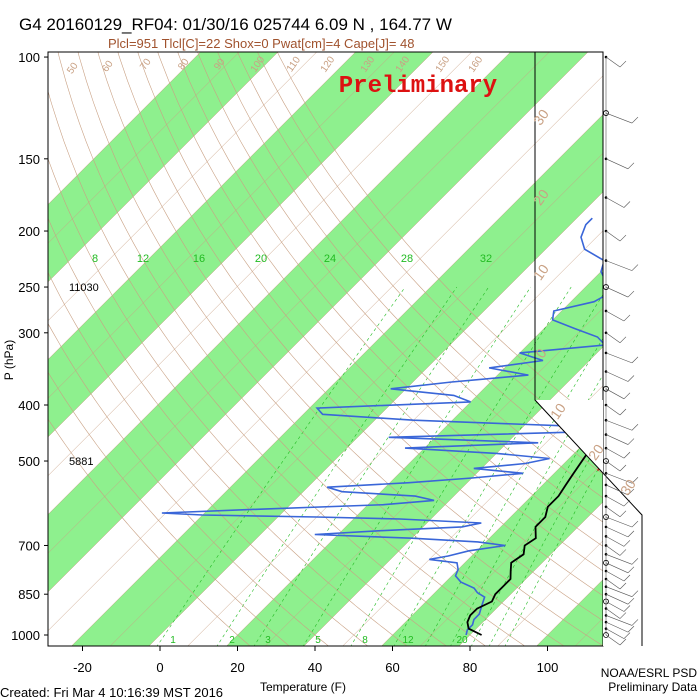 The height and width of the screenshot is (700, 700). I want to click on pressure-tick-label: 250, so click(29, 287).